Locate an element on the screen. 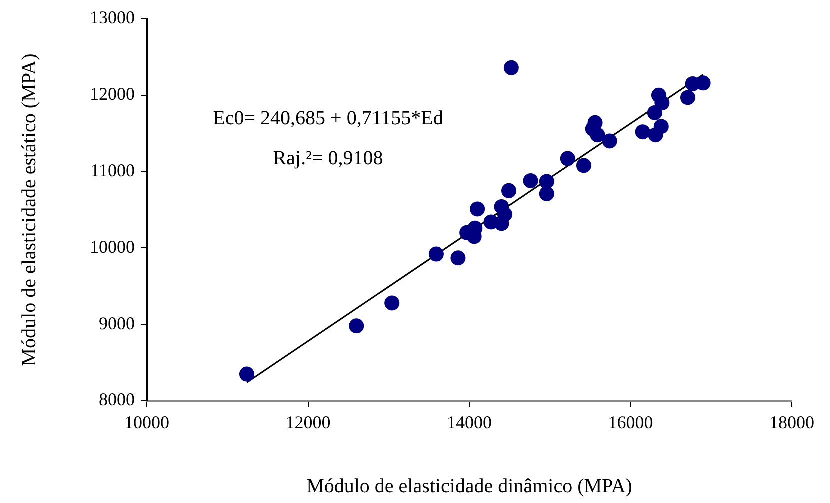 Image resolution: width=830 pixels, height=503 pixels. y-tick-label: 8000 is located at coordinates (117, 400).